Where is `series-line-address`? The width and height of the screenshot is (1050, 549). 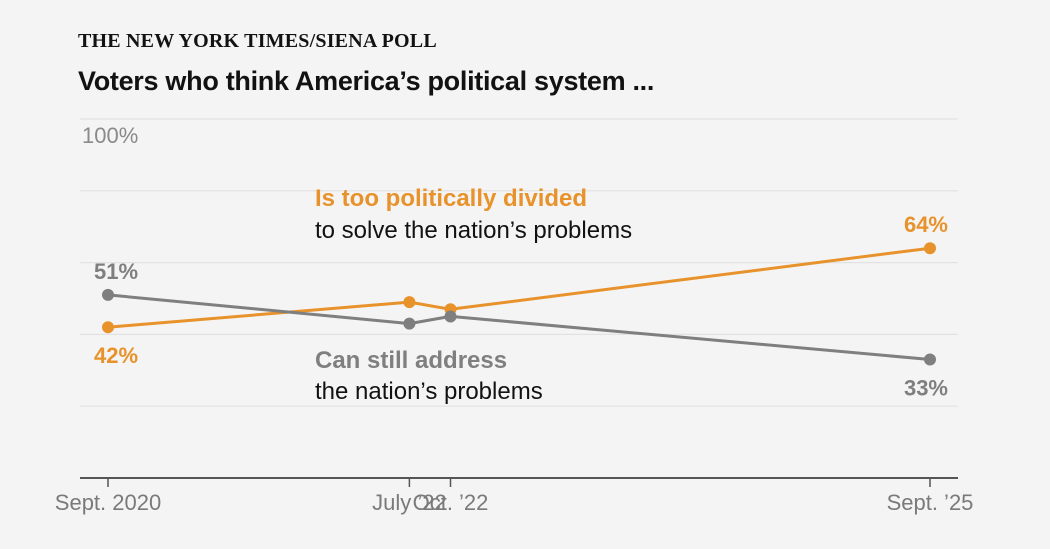 series-line-address is located at coordinates (519, 327).